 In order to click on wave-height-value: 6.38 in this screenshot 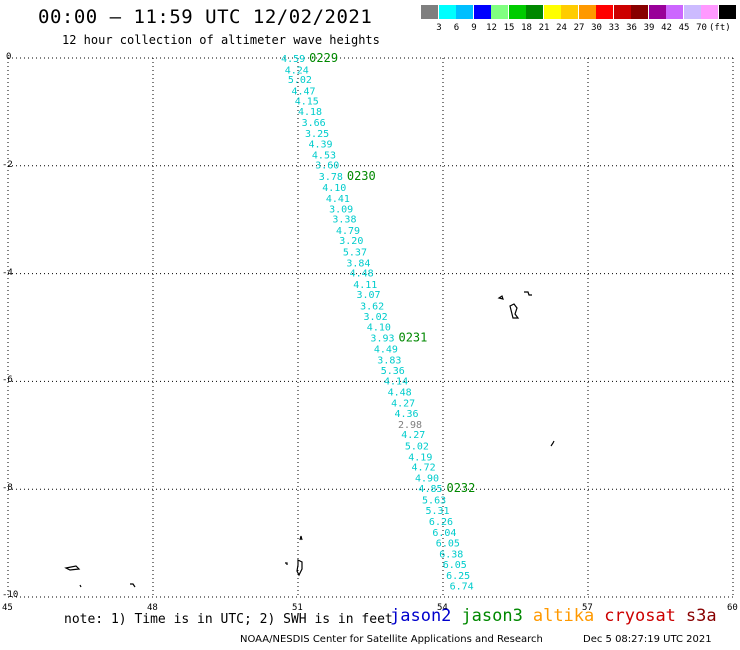, I will do `click(451, 554)`.